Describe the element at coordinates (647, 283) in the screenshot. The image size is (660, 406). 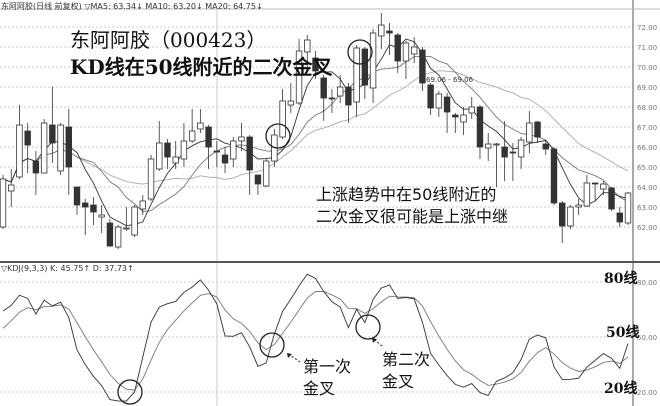
I see `kdj-y-tick-label: 80.00` at that location.